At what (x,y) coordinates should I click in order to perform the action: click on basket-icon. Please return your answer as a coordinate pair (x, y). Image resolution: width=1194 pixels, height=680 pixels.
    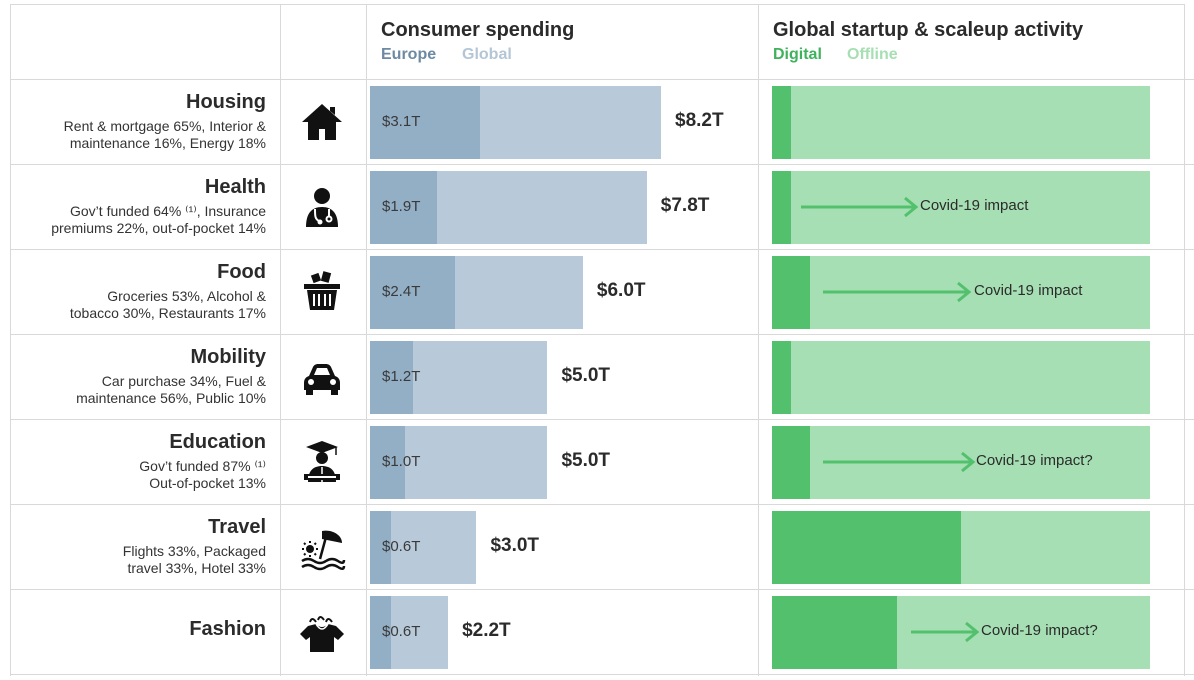
    Looking at the image, I should click on (322, 292).